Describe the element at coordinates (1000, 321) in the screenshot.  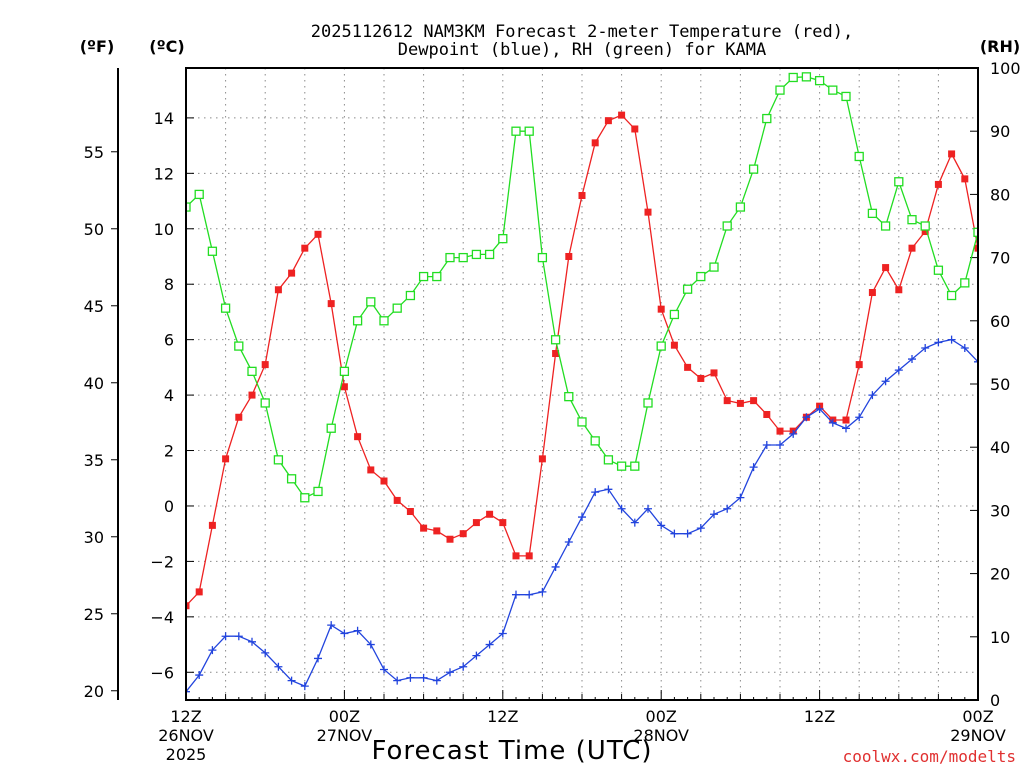
I see `rh-tick-label: 60` at that location.